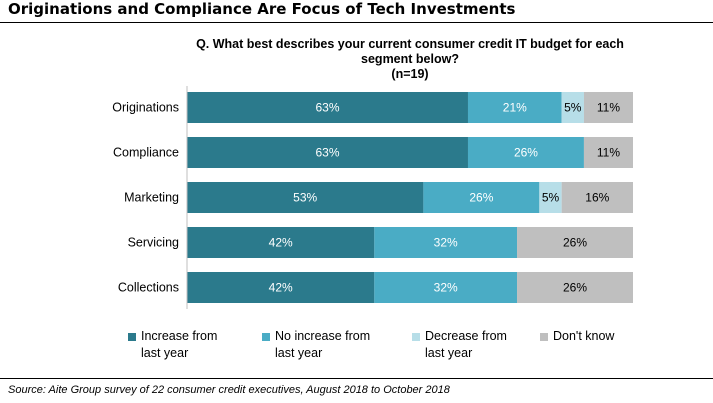  What do you see at coordinates (145, 108) in the screenshot?
I see `category-label: Originations` at bounding box center [145, 108].